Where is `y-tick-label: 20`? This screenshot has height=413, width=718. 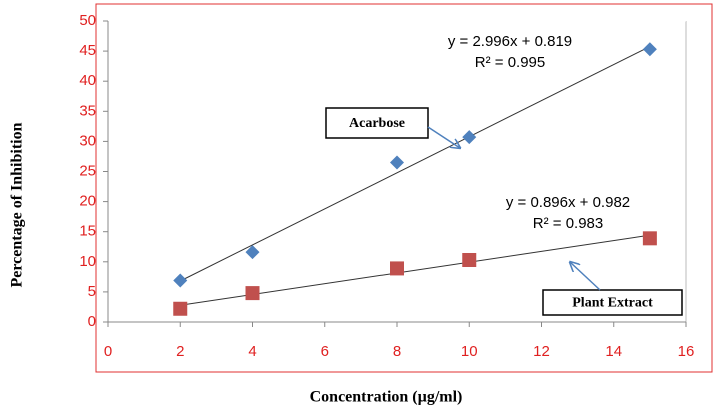 y-tick-label: 20 is located at coordinates (87, 201).